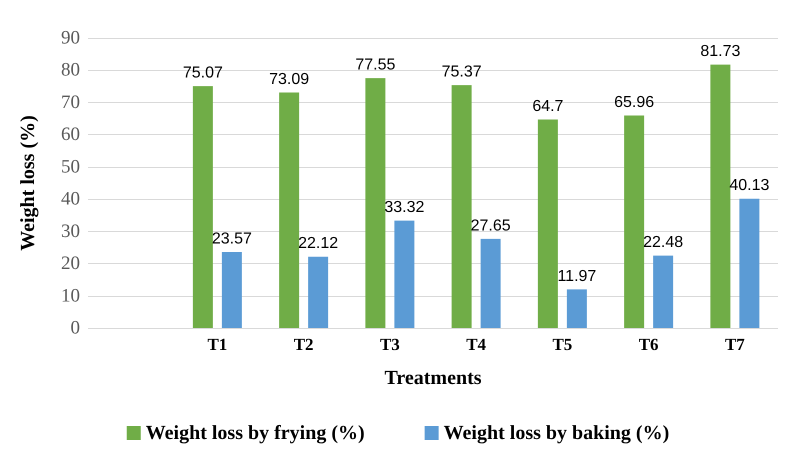  What do you see at coordinates (735, 344) in the screenshot?
I see `x-tick-label: T7` at bounding box center [735, 344].